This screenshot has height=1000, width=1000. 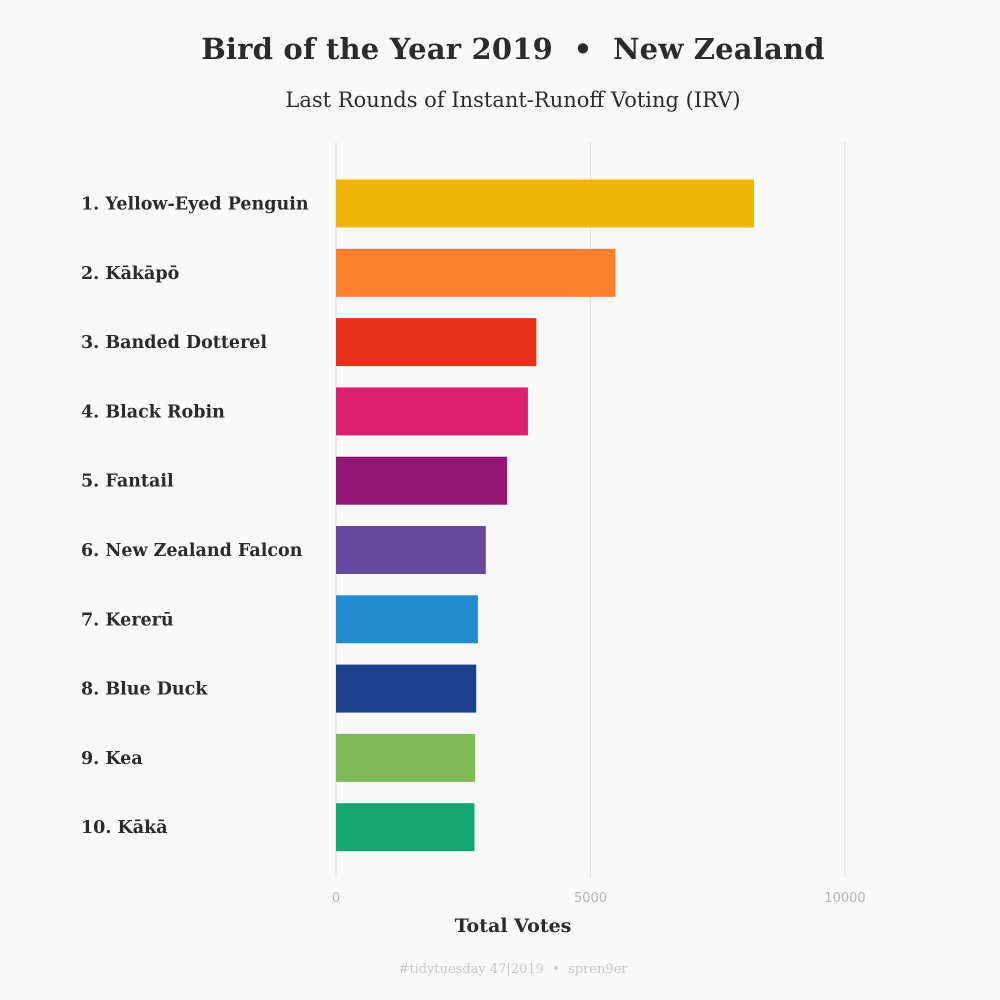 I want to click on chart-title: Bird of the Year 2019 • New Zealand, so click(x=513, y=49).